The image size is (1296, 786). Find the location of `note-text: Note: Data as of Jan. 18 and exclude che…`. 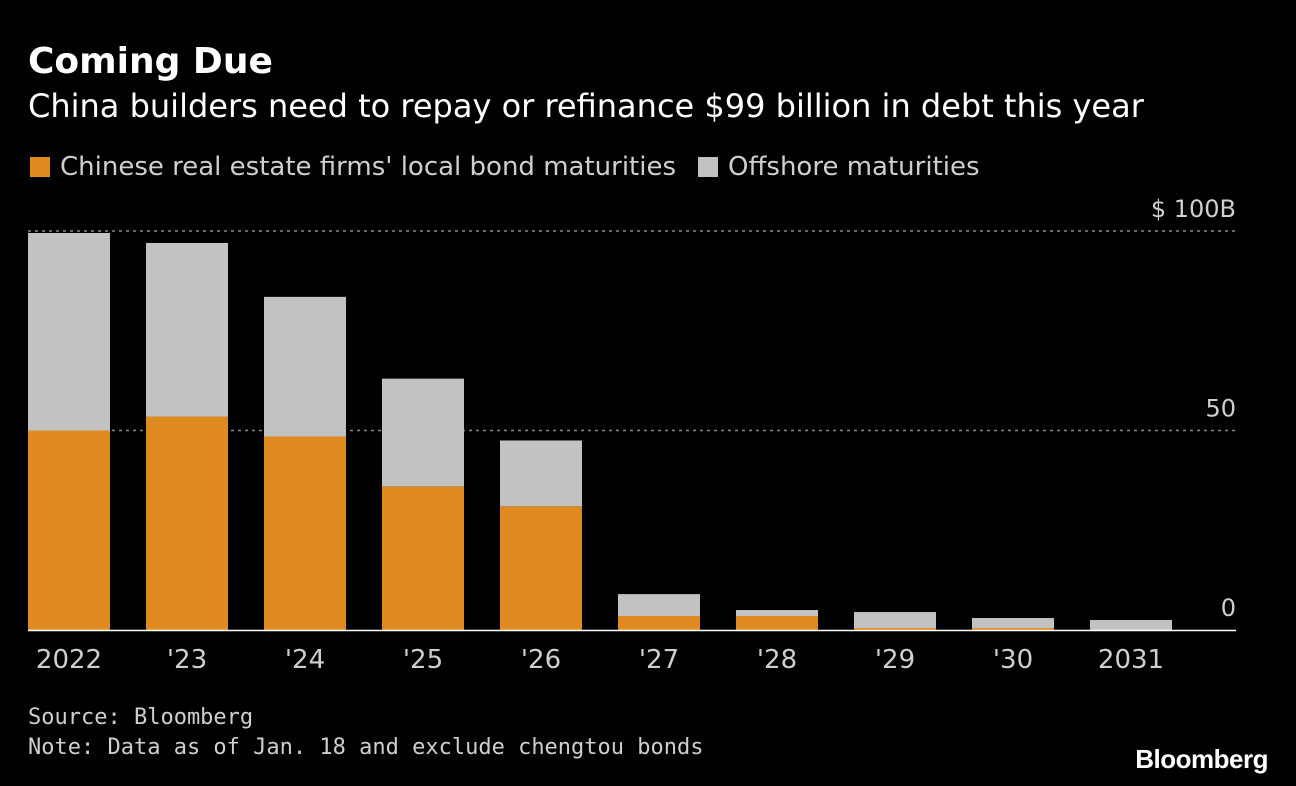

note-text: Note: Data as of Jan. 18 and exclude che… is located at coordinates (366, 747).